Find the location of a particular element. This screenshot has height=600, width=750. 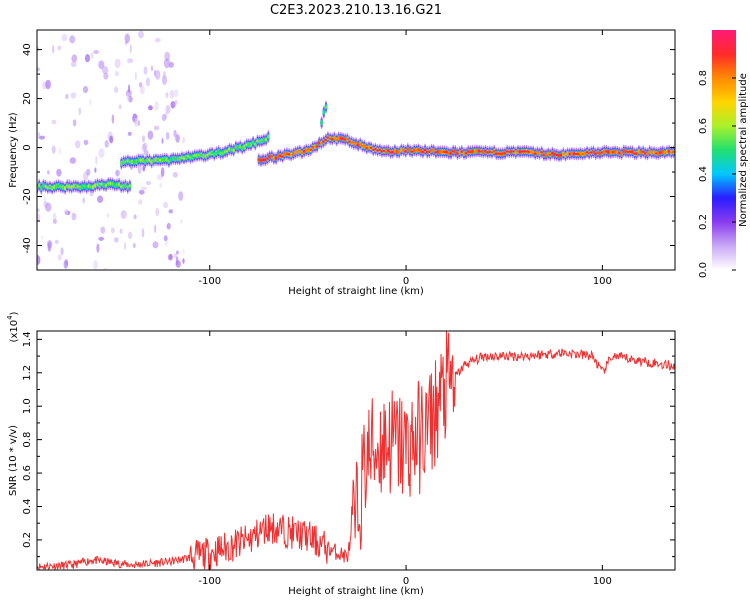

y-tick-label: 20 is located at coordinates (27, 98).